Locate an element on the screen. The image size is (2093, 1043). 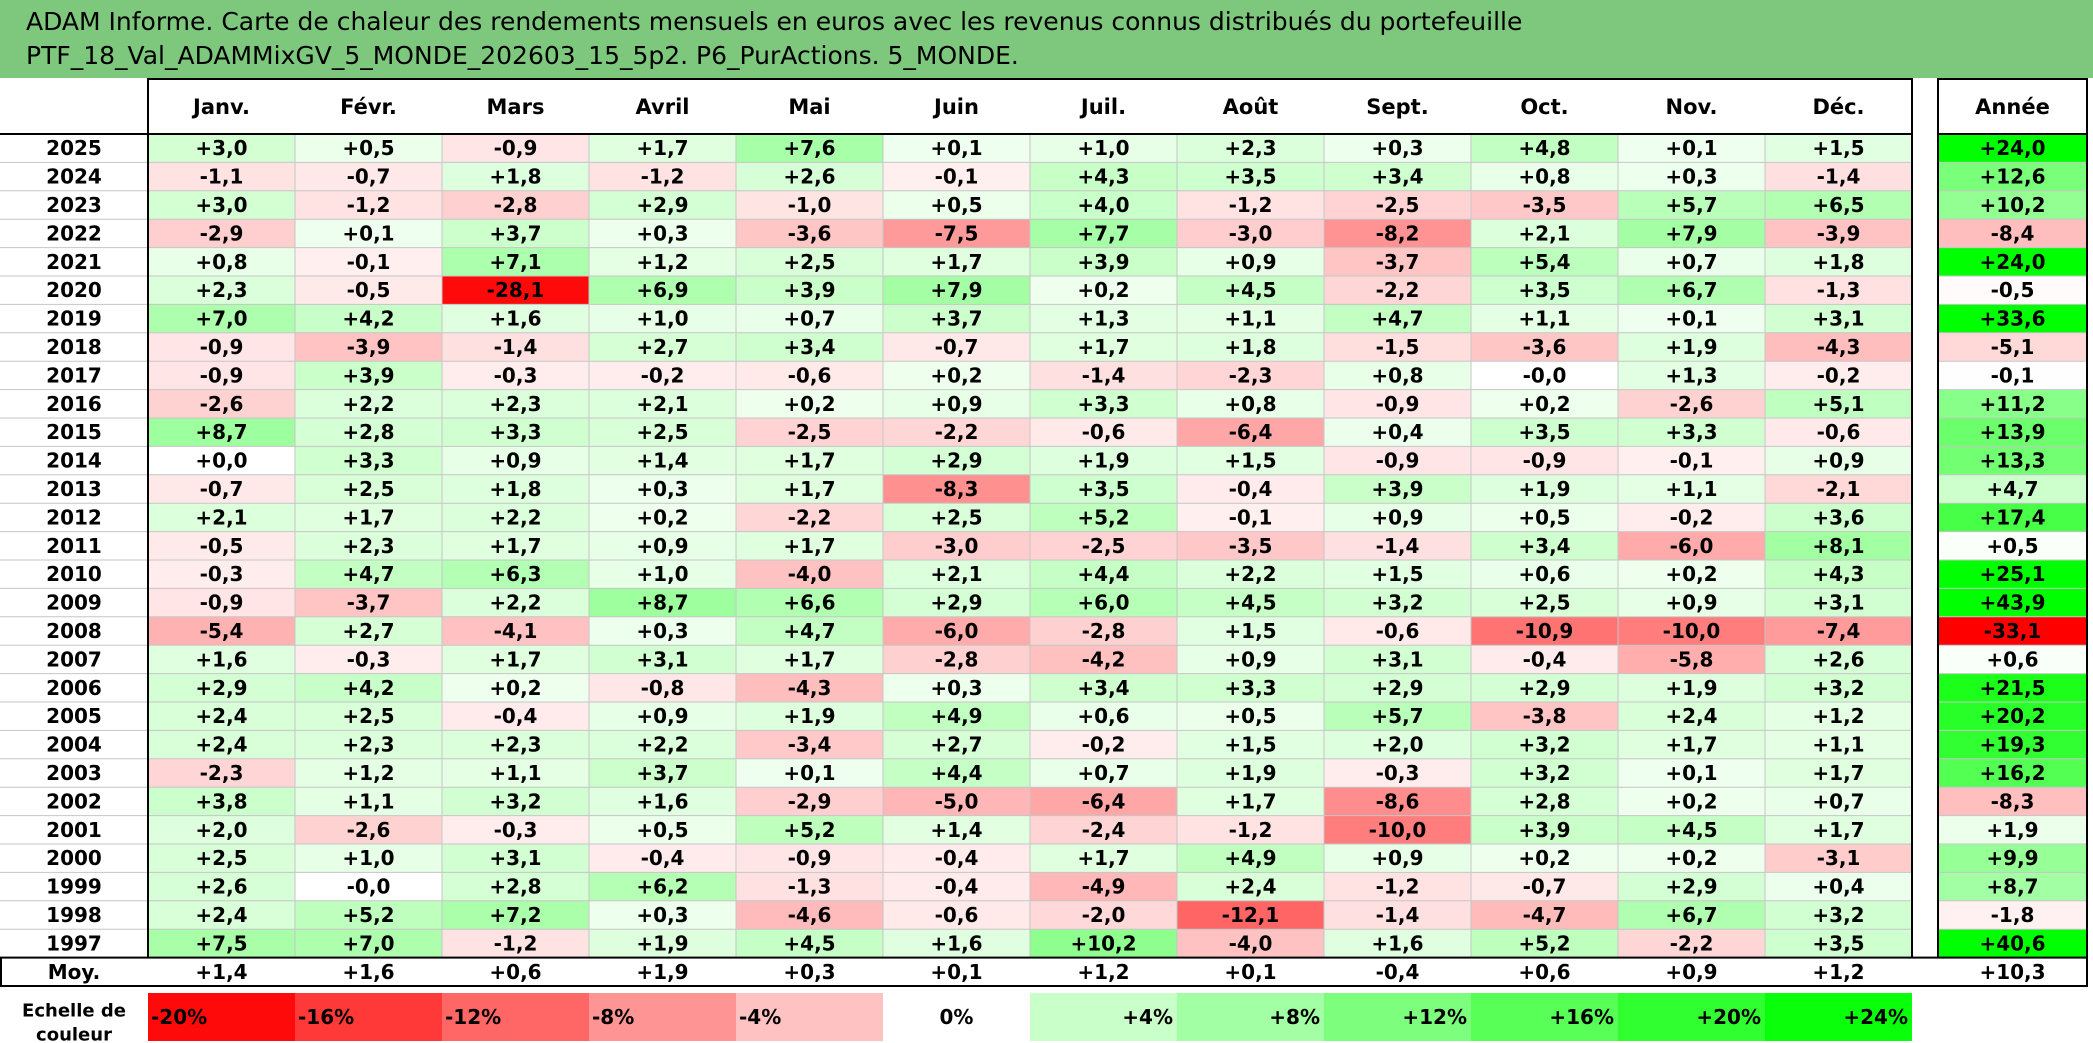
heatmap-cell-value: -6,0 is located at coordinates (957, 631).